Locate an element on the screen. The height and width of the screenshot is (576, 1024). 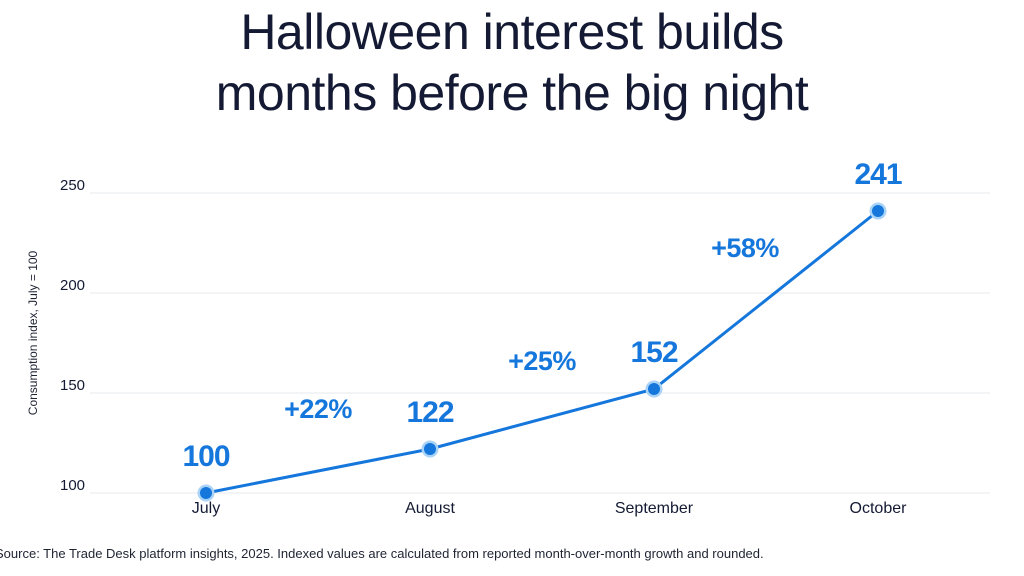
y-tick-label: 250 is located at coordinates (72, 185).